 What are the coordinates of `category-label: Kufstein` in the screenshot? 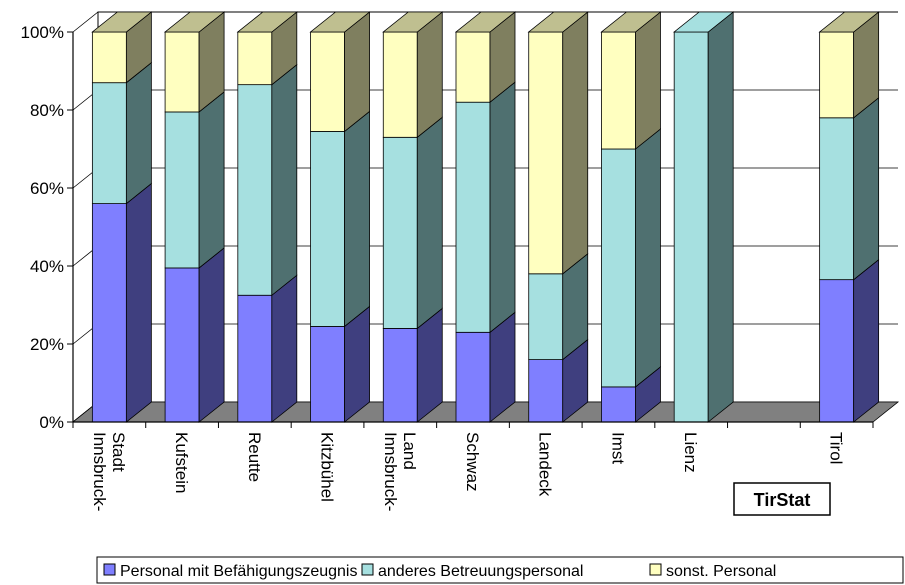 It's located at (181, 462).